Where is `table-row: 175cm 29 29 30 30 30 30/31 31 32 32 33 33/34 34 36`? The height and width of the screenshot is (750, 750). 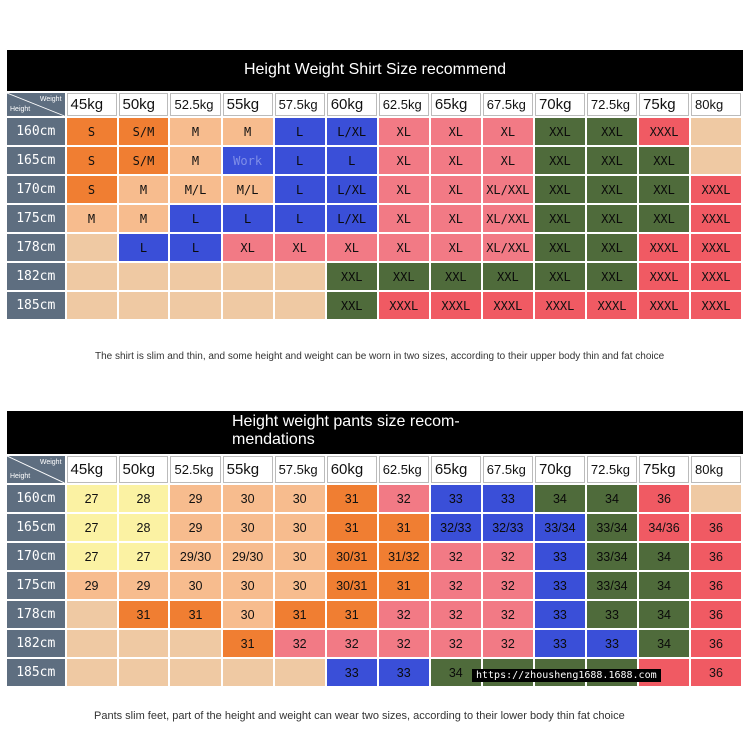
table-row: 175cm 29 29 30 30 30 30/31 31 32 32 33 33/34 34 36 is located at coordinates (374, 585).